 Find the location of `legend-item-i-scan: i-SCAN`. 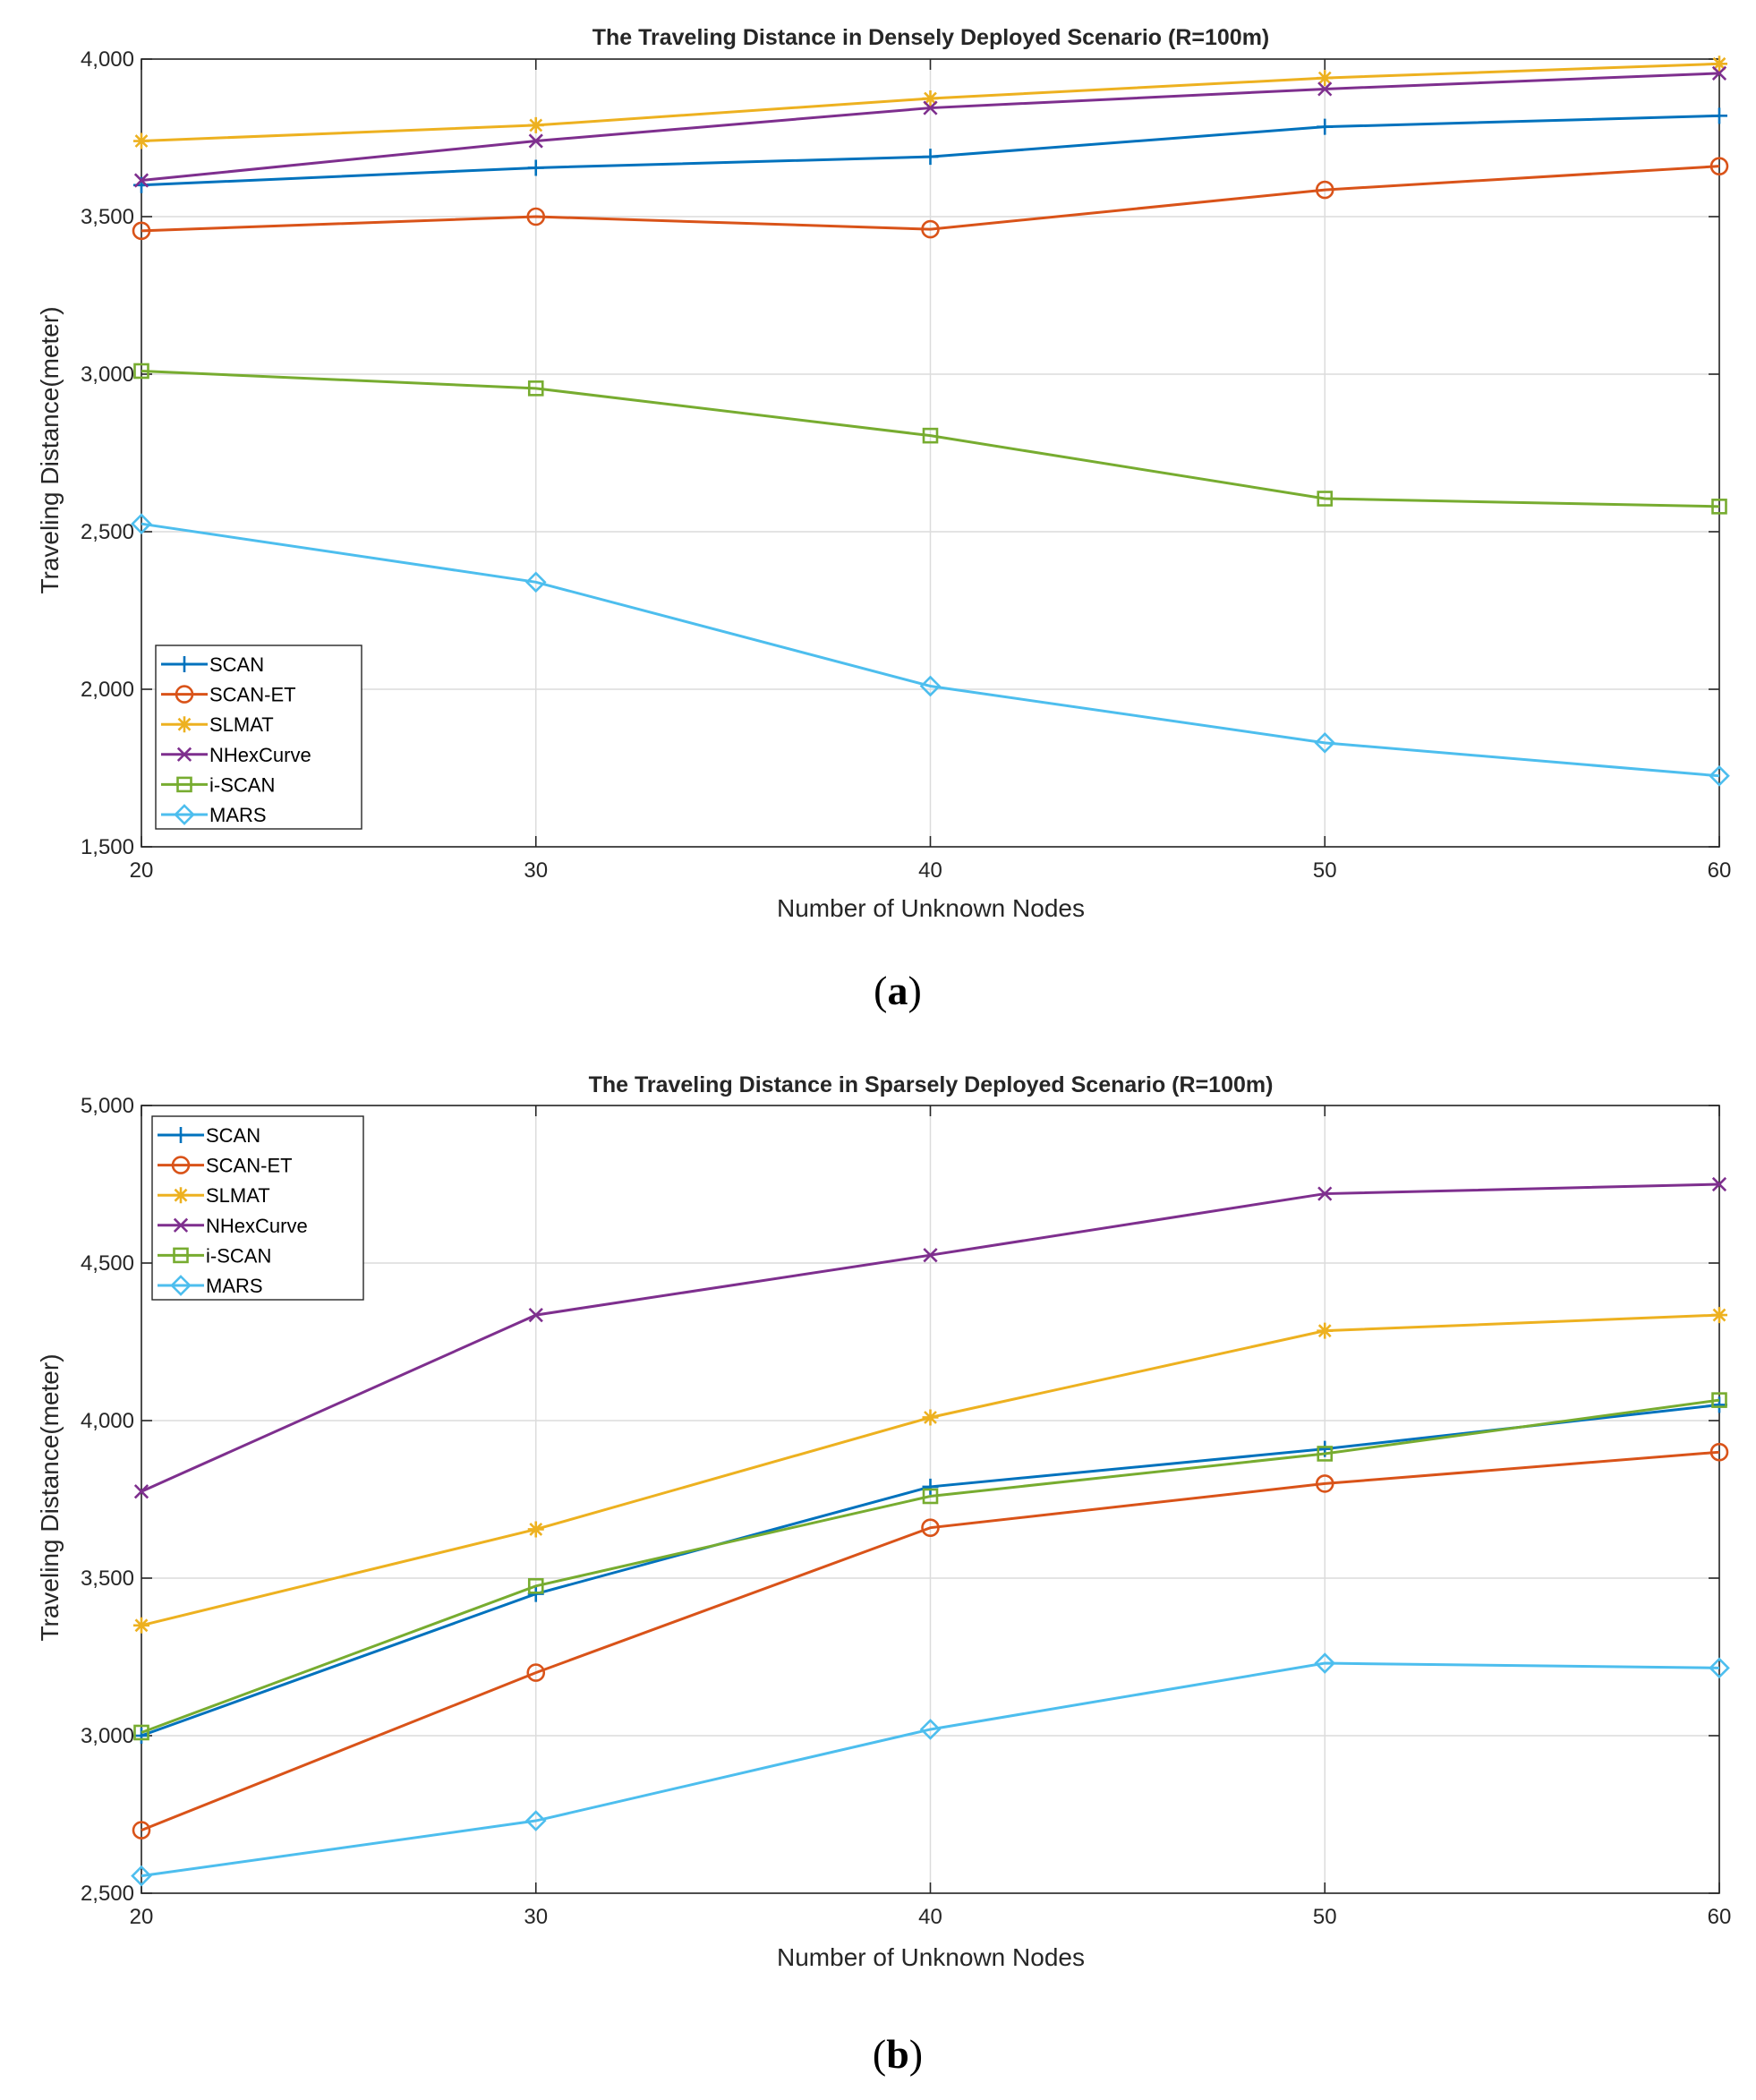

legend-item-i-scan: i-SCAN is located at coordinates (218, 784).